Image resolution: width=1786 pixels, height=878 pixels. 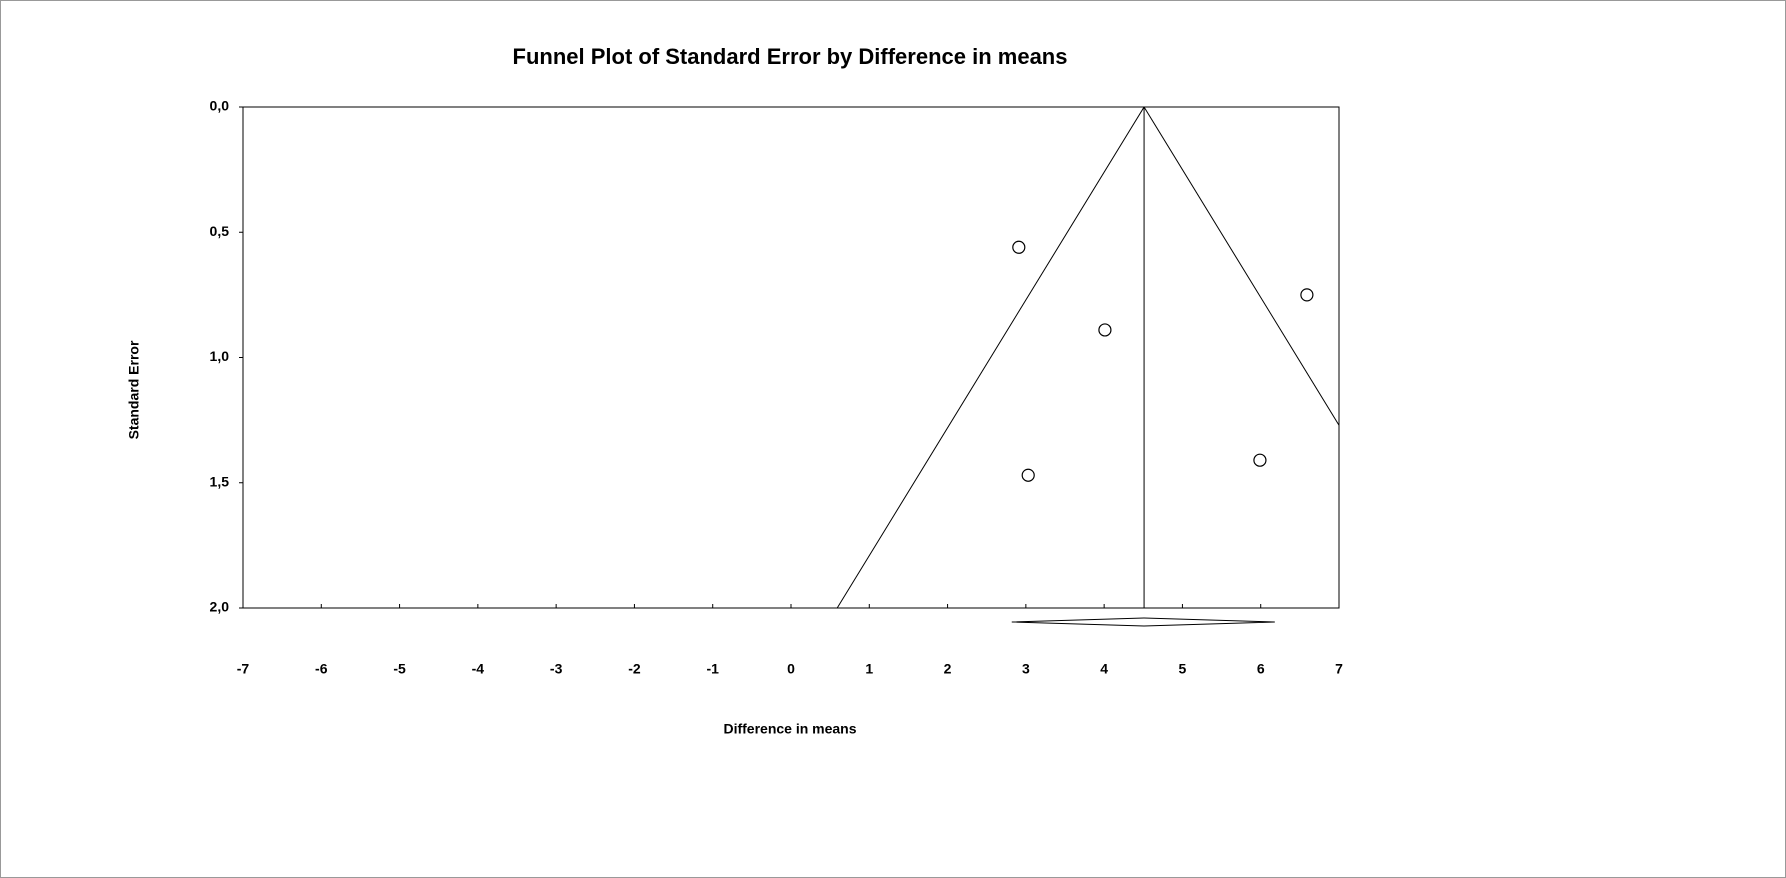 I want to click on y-tick-label: 1,0, so click(x=220, y=356).